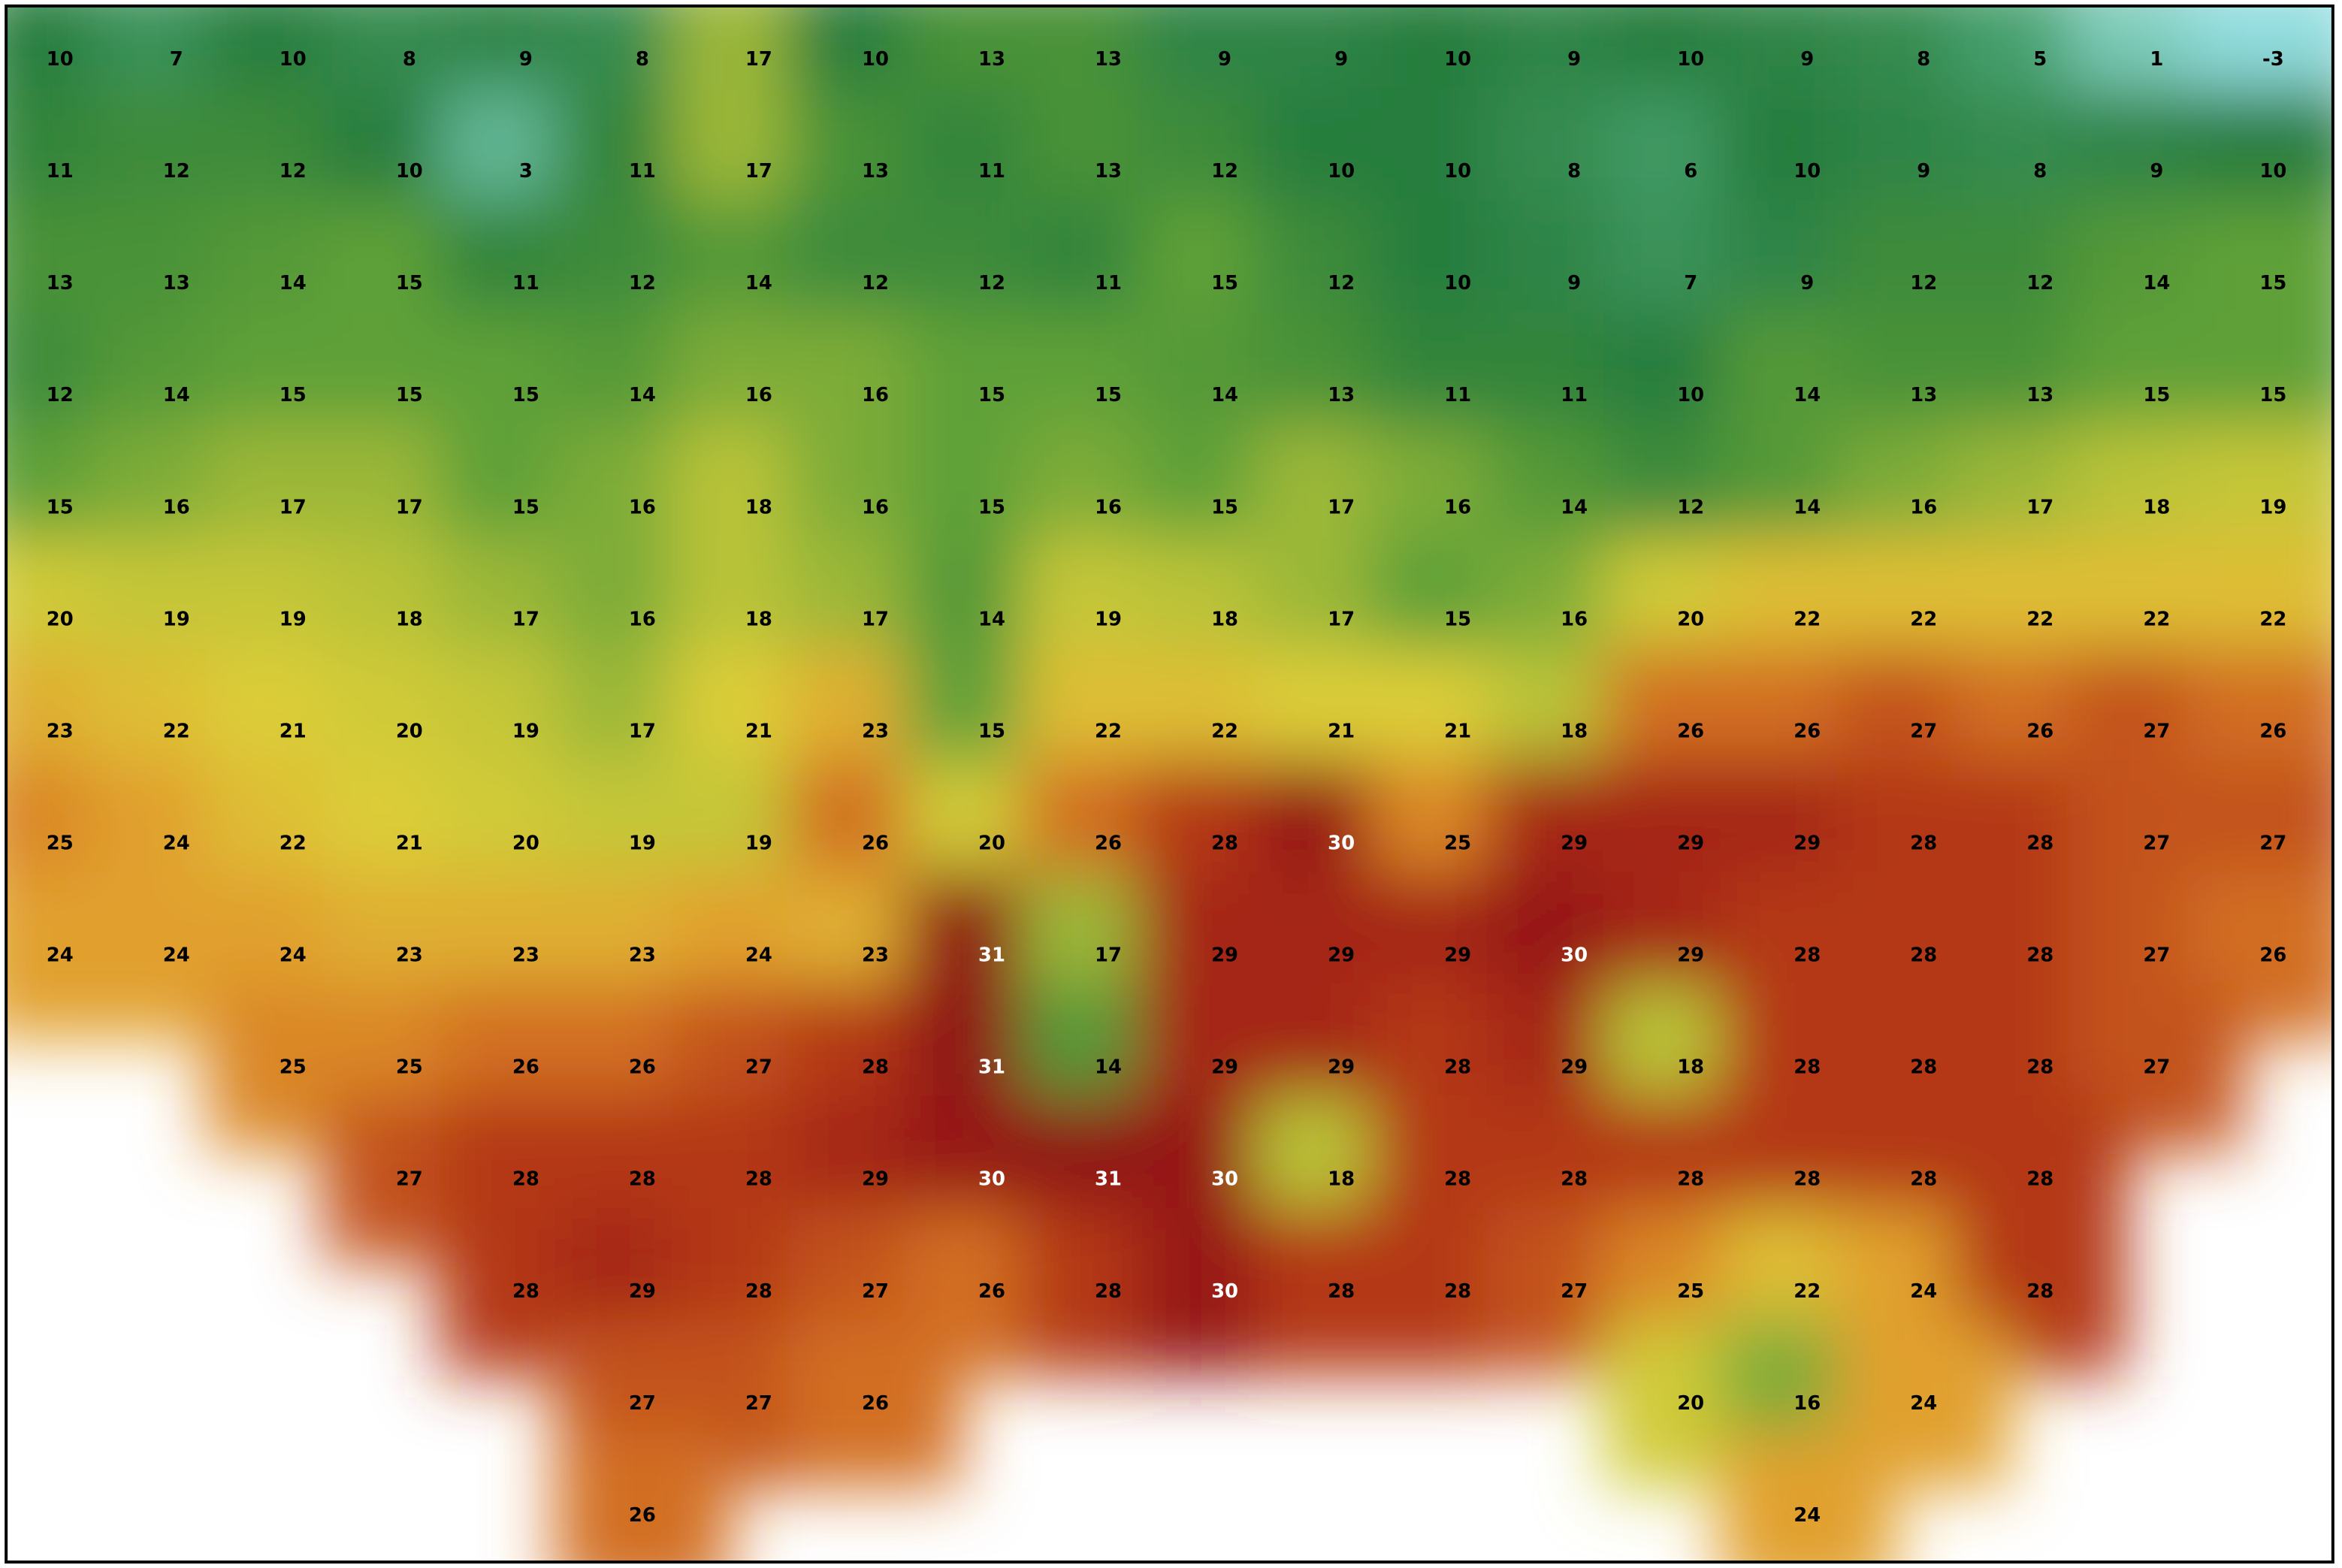  What do you see at coordinates (1690, 171) in the screenshot?
I see `temperature-label: 6` at bounding box center [1690, 171].